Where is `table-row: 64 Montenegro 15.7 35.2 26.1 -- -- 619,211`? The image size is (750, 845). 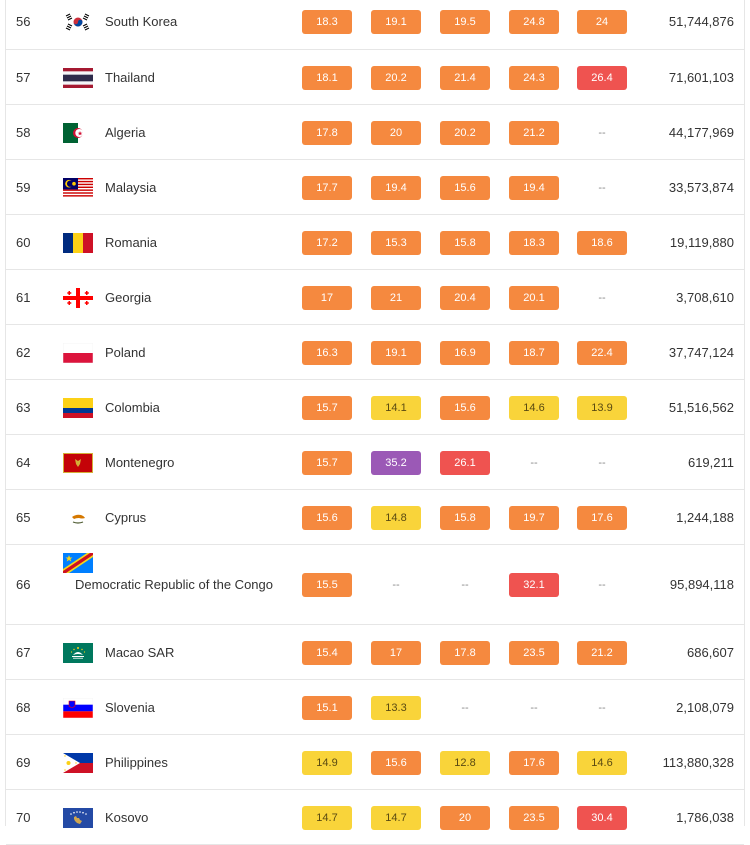 table-row: 64 Montenegro 15.7 35.2 26.1 -- -- 619,211 is located at coordinates (375, 462).